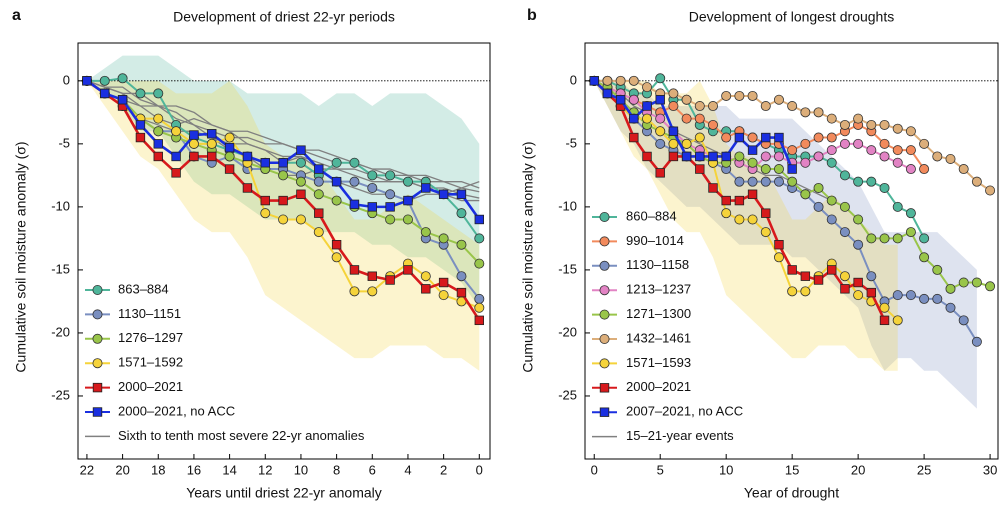 Image resolution: width=1002 pixels, height=513 pixels. I want to click on y-tick-label: -20, so click(60, 331).